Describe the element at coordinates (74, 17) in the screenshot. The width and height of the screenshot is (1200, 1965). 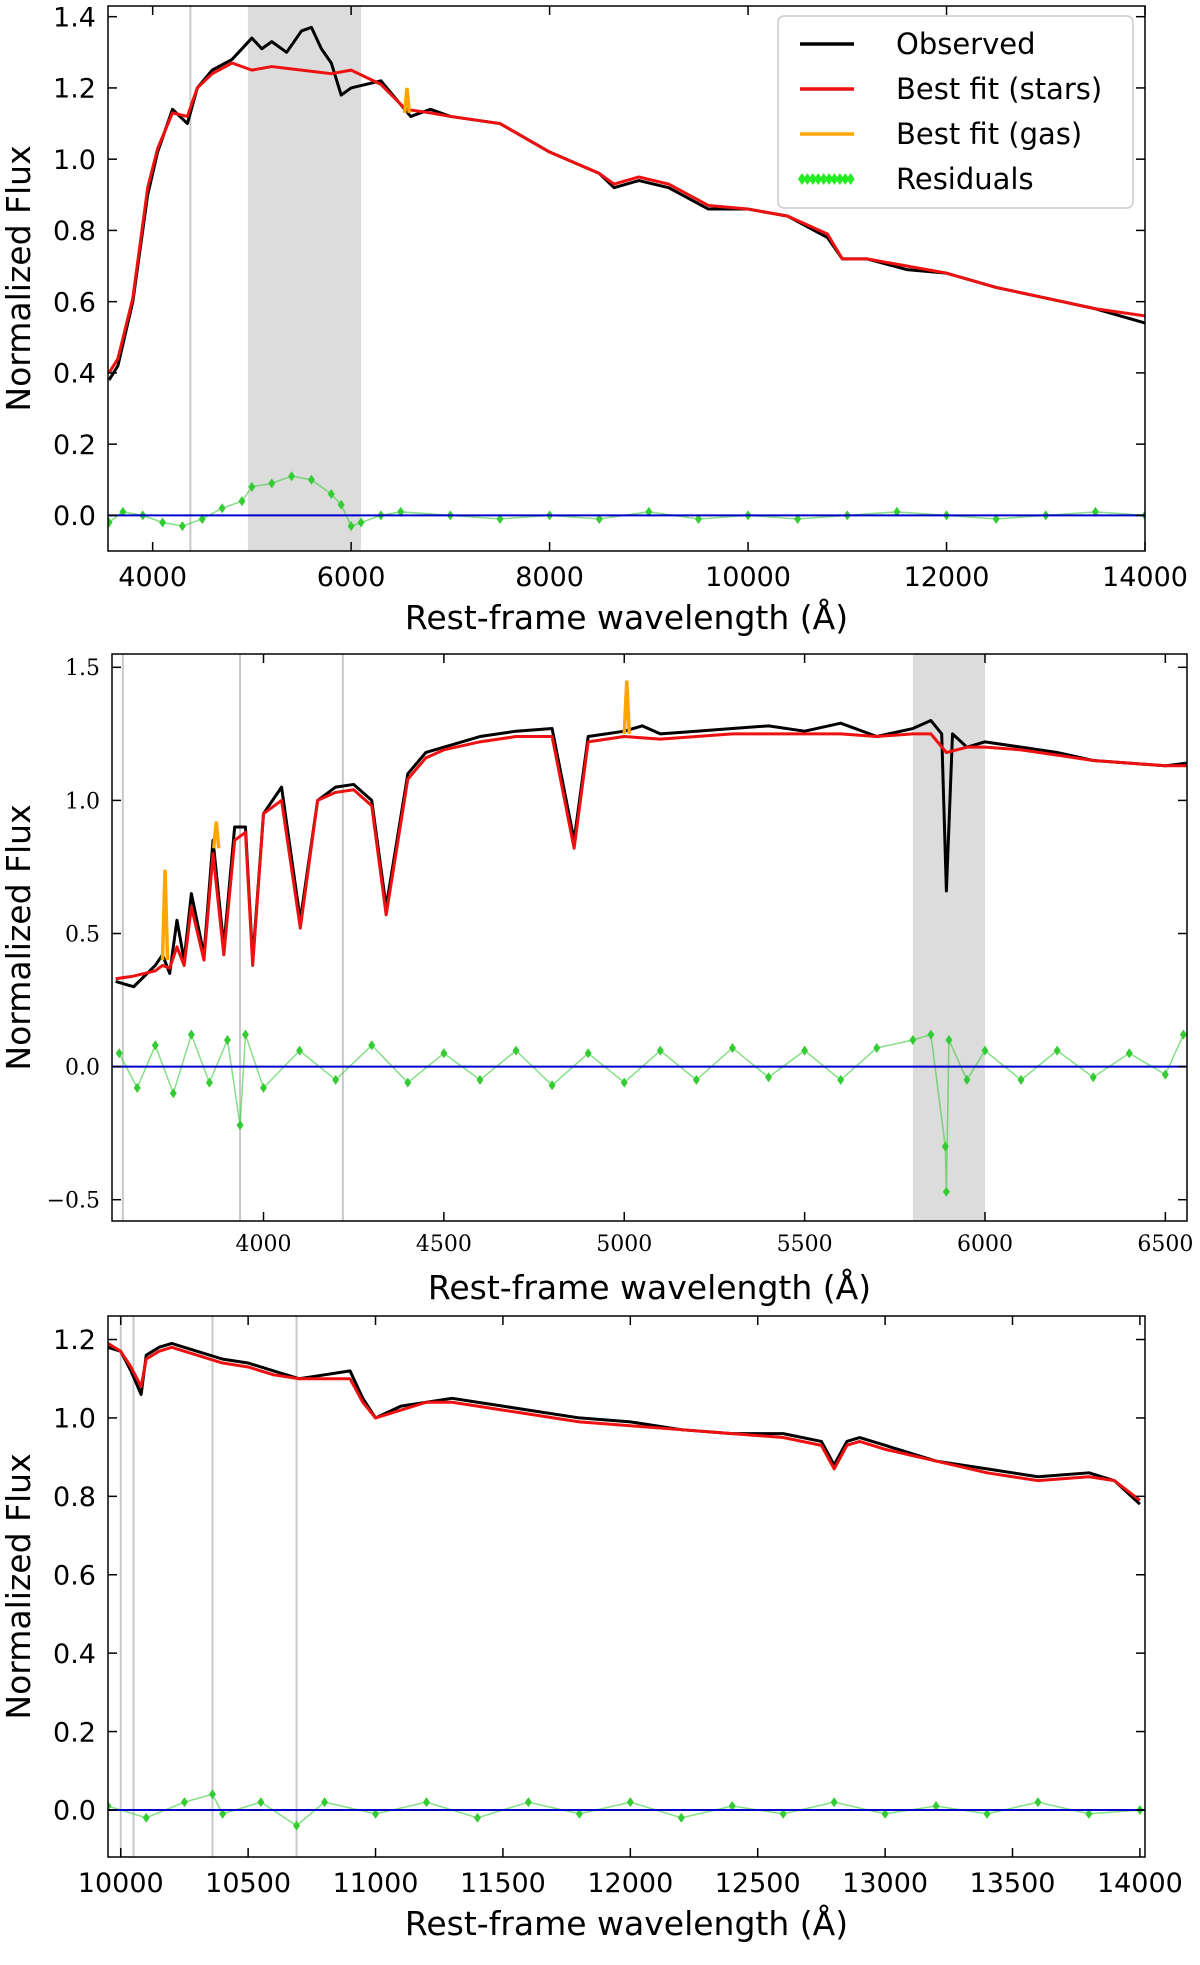
I see `y-tick-label: 1.4` at that location.